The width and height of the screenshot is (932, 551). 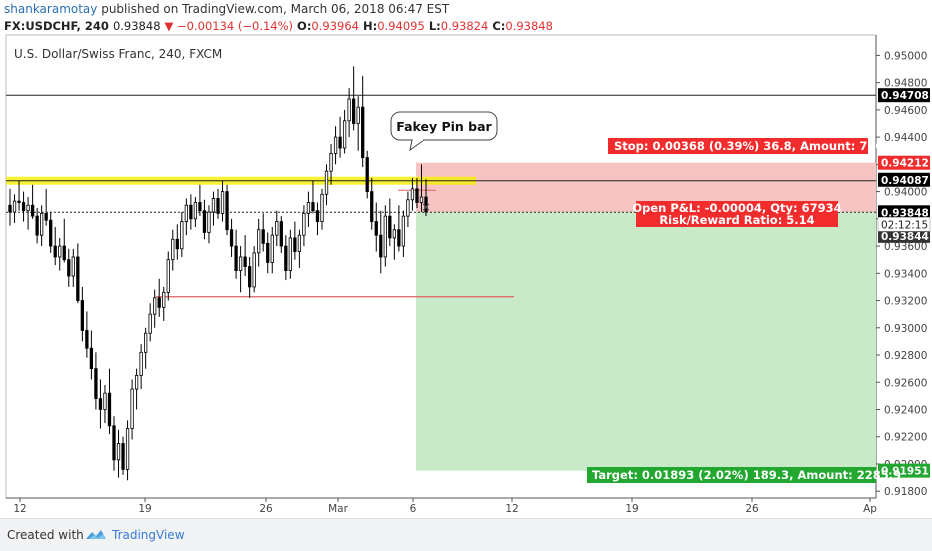 What do you see at coordinates (56, 26) in the screenshot?
I see `symbol-label: FX:USDCHF, 240` at bounding box center [56, 26].